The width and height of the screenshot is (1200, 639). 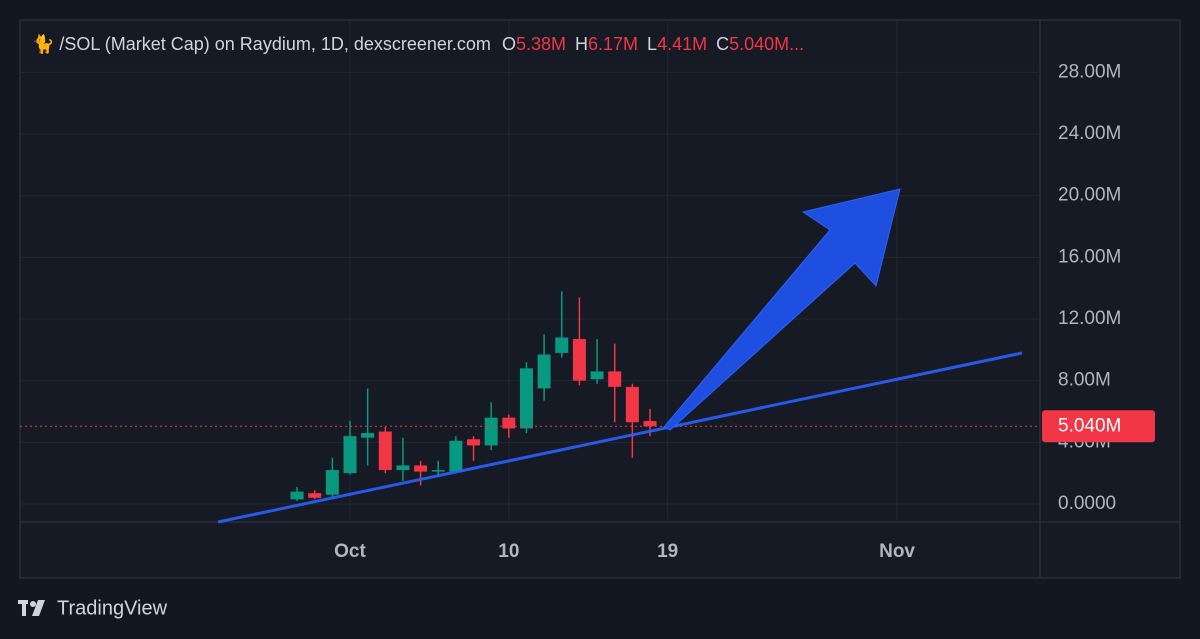 What do you see at coordinates (509, 44) in the screenshot?
I see `ohlc-label: O` at bounding box center [509, 44].